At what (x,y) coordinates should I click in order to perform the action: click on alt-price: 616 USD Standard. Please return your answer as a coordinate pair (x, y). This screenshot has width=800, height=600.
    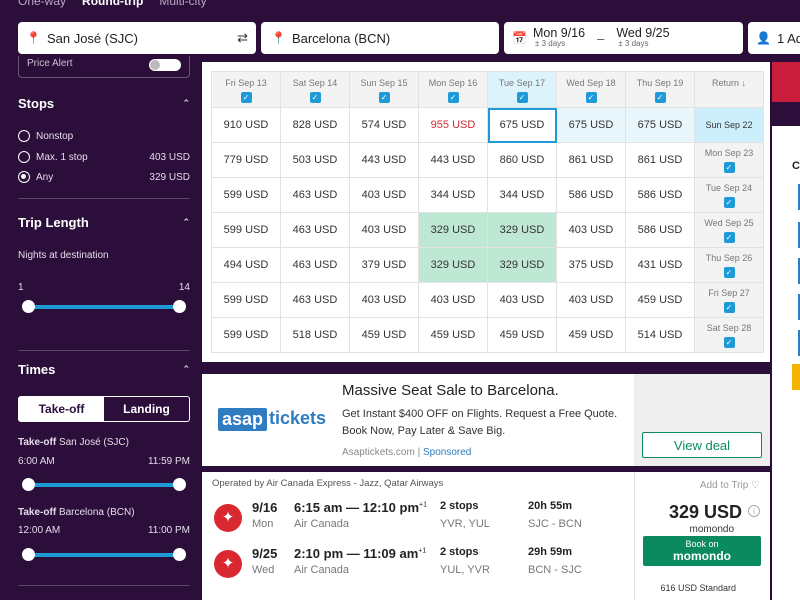
    Looking at the image, I should click on (698, 588).